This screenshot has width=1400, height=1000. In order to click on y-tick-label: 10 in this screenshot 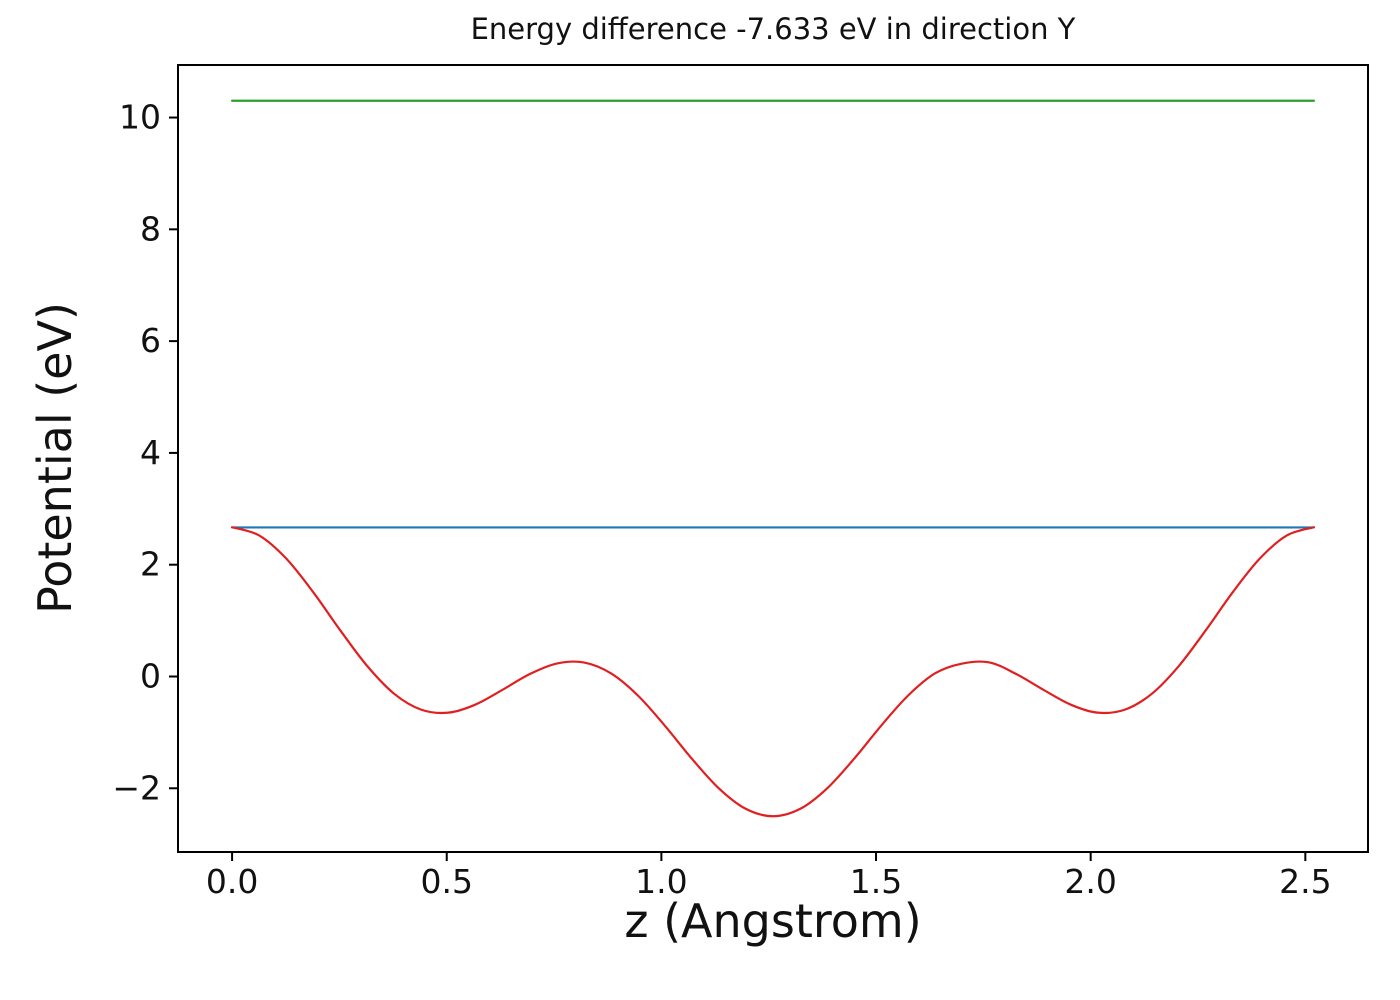, I will do `click(140, 117)`.